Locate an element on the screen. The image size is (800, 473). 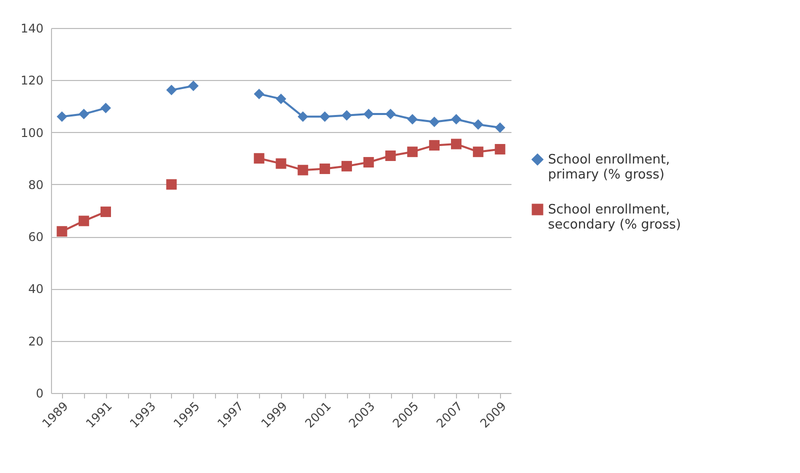
y-tick-label: 120 is located at coordinates (32, 81).